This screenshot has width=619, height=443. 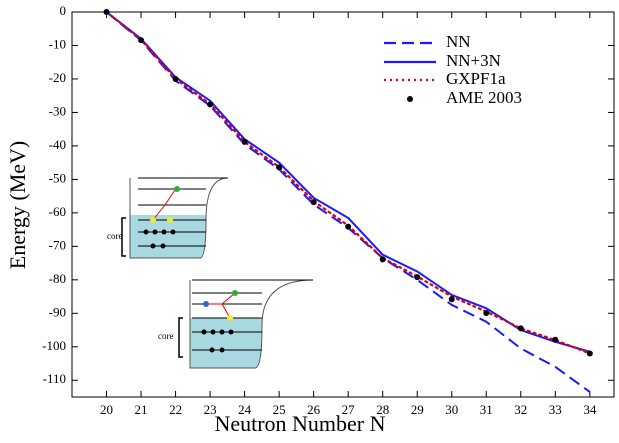 What do you see at coordinates (57, 144) in the screenshot?
I see `y-tick-label: -40` at bounding box center [57, 144].